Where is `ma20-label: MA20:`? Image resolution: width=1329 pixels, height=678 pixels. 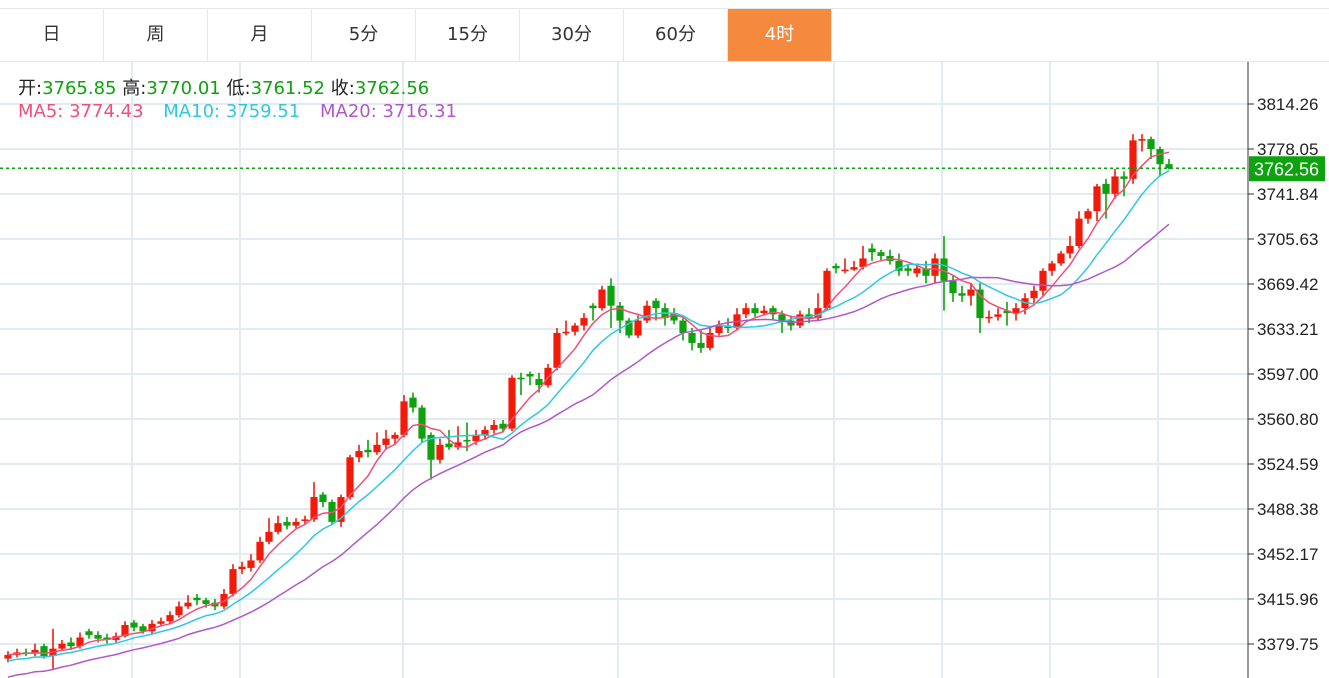 ma20-label: MA20: is located at coordinates (348, 111).